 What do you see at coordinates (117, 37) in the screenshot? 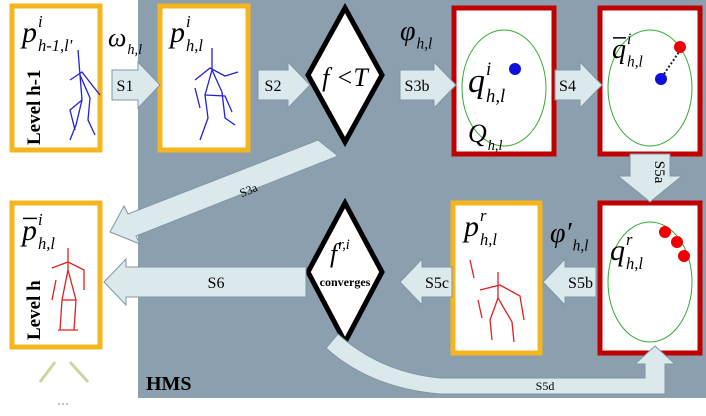
I see `math-base: ω` at bounding box center [117, 37].